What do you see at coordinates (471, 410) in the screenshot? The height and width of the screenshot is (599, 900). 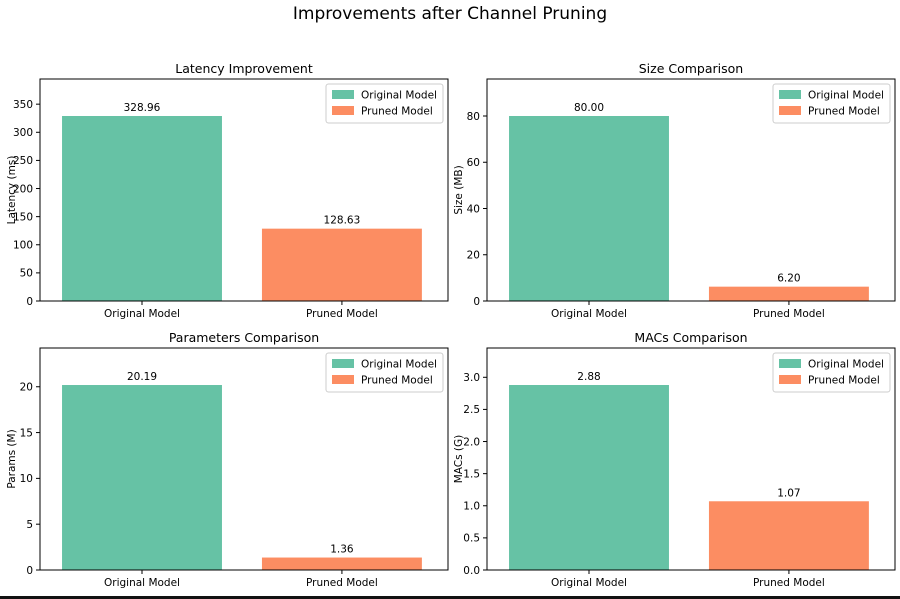 I see `y-tick-label: 2.5` at bounding box center [471, 410].